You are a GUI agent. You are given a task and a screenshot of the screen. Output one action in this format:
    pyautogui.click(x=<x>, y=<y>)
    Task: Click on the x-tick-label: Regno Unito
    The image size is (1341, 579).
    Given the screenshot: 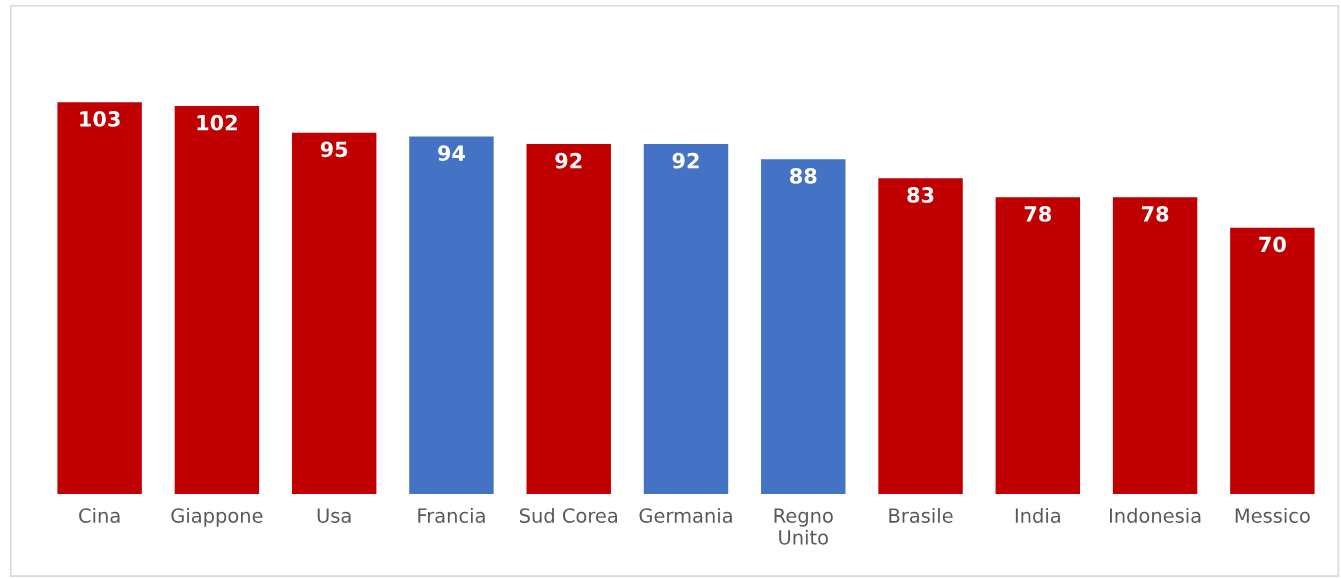 What is the action you would take?
    pyautogui.click(x=803, y=526)
    